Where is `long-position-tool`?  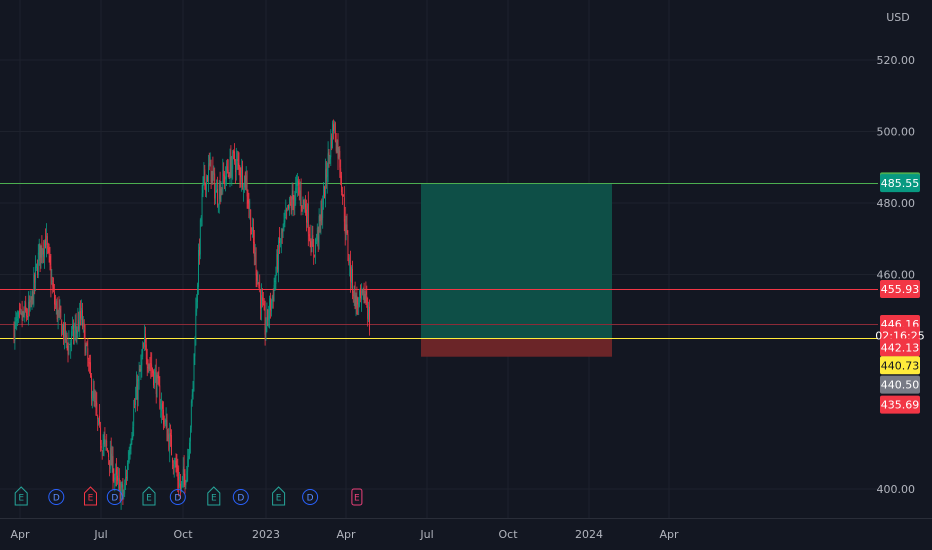 long-position-tool is located at coordinates (516, 270).